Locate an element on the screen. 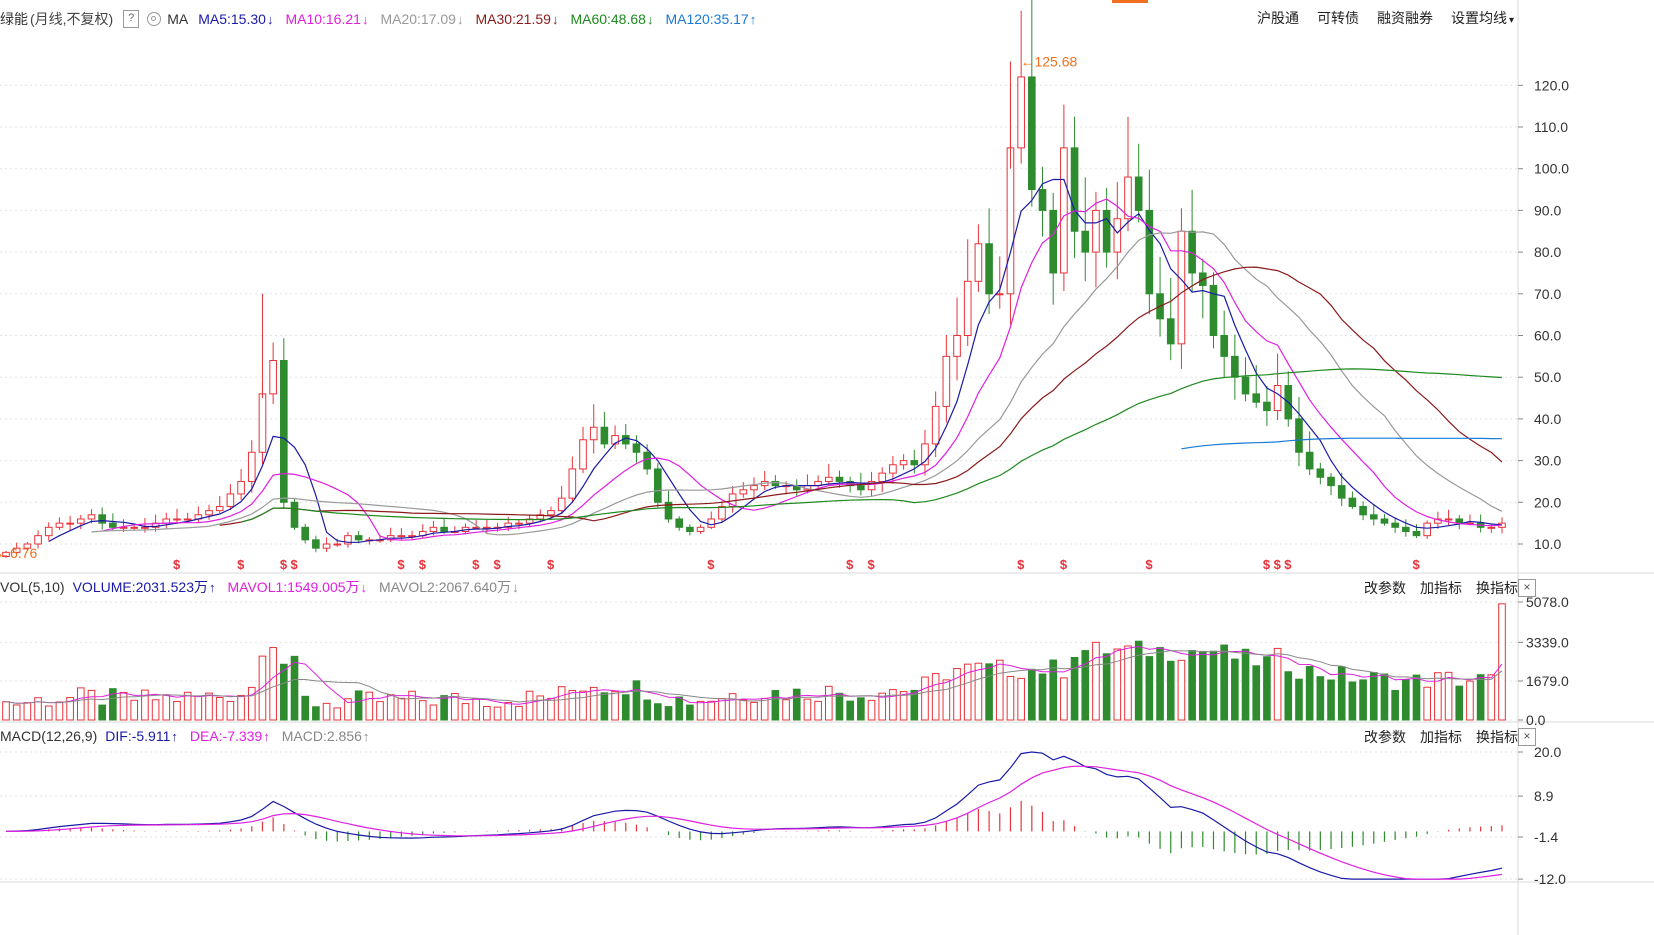 This screenshot has height=935, width=1654. dif-line is located at coordinates (754, 815).